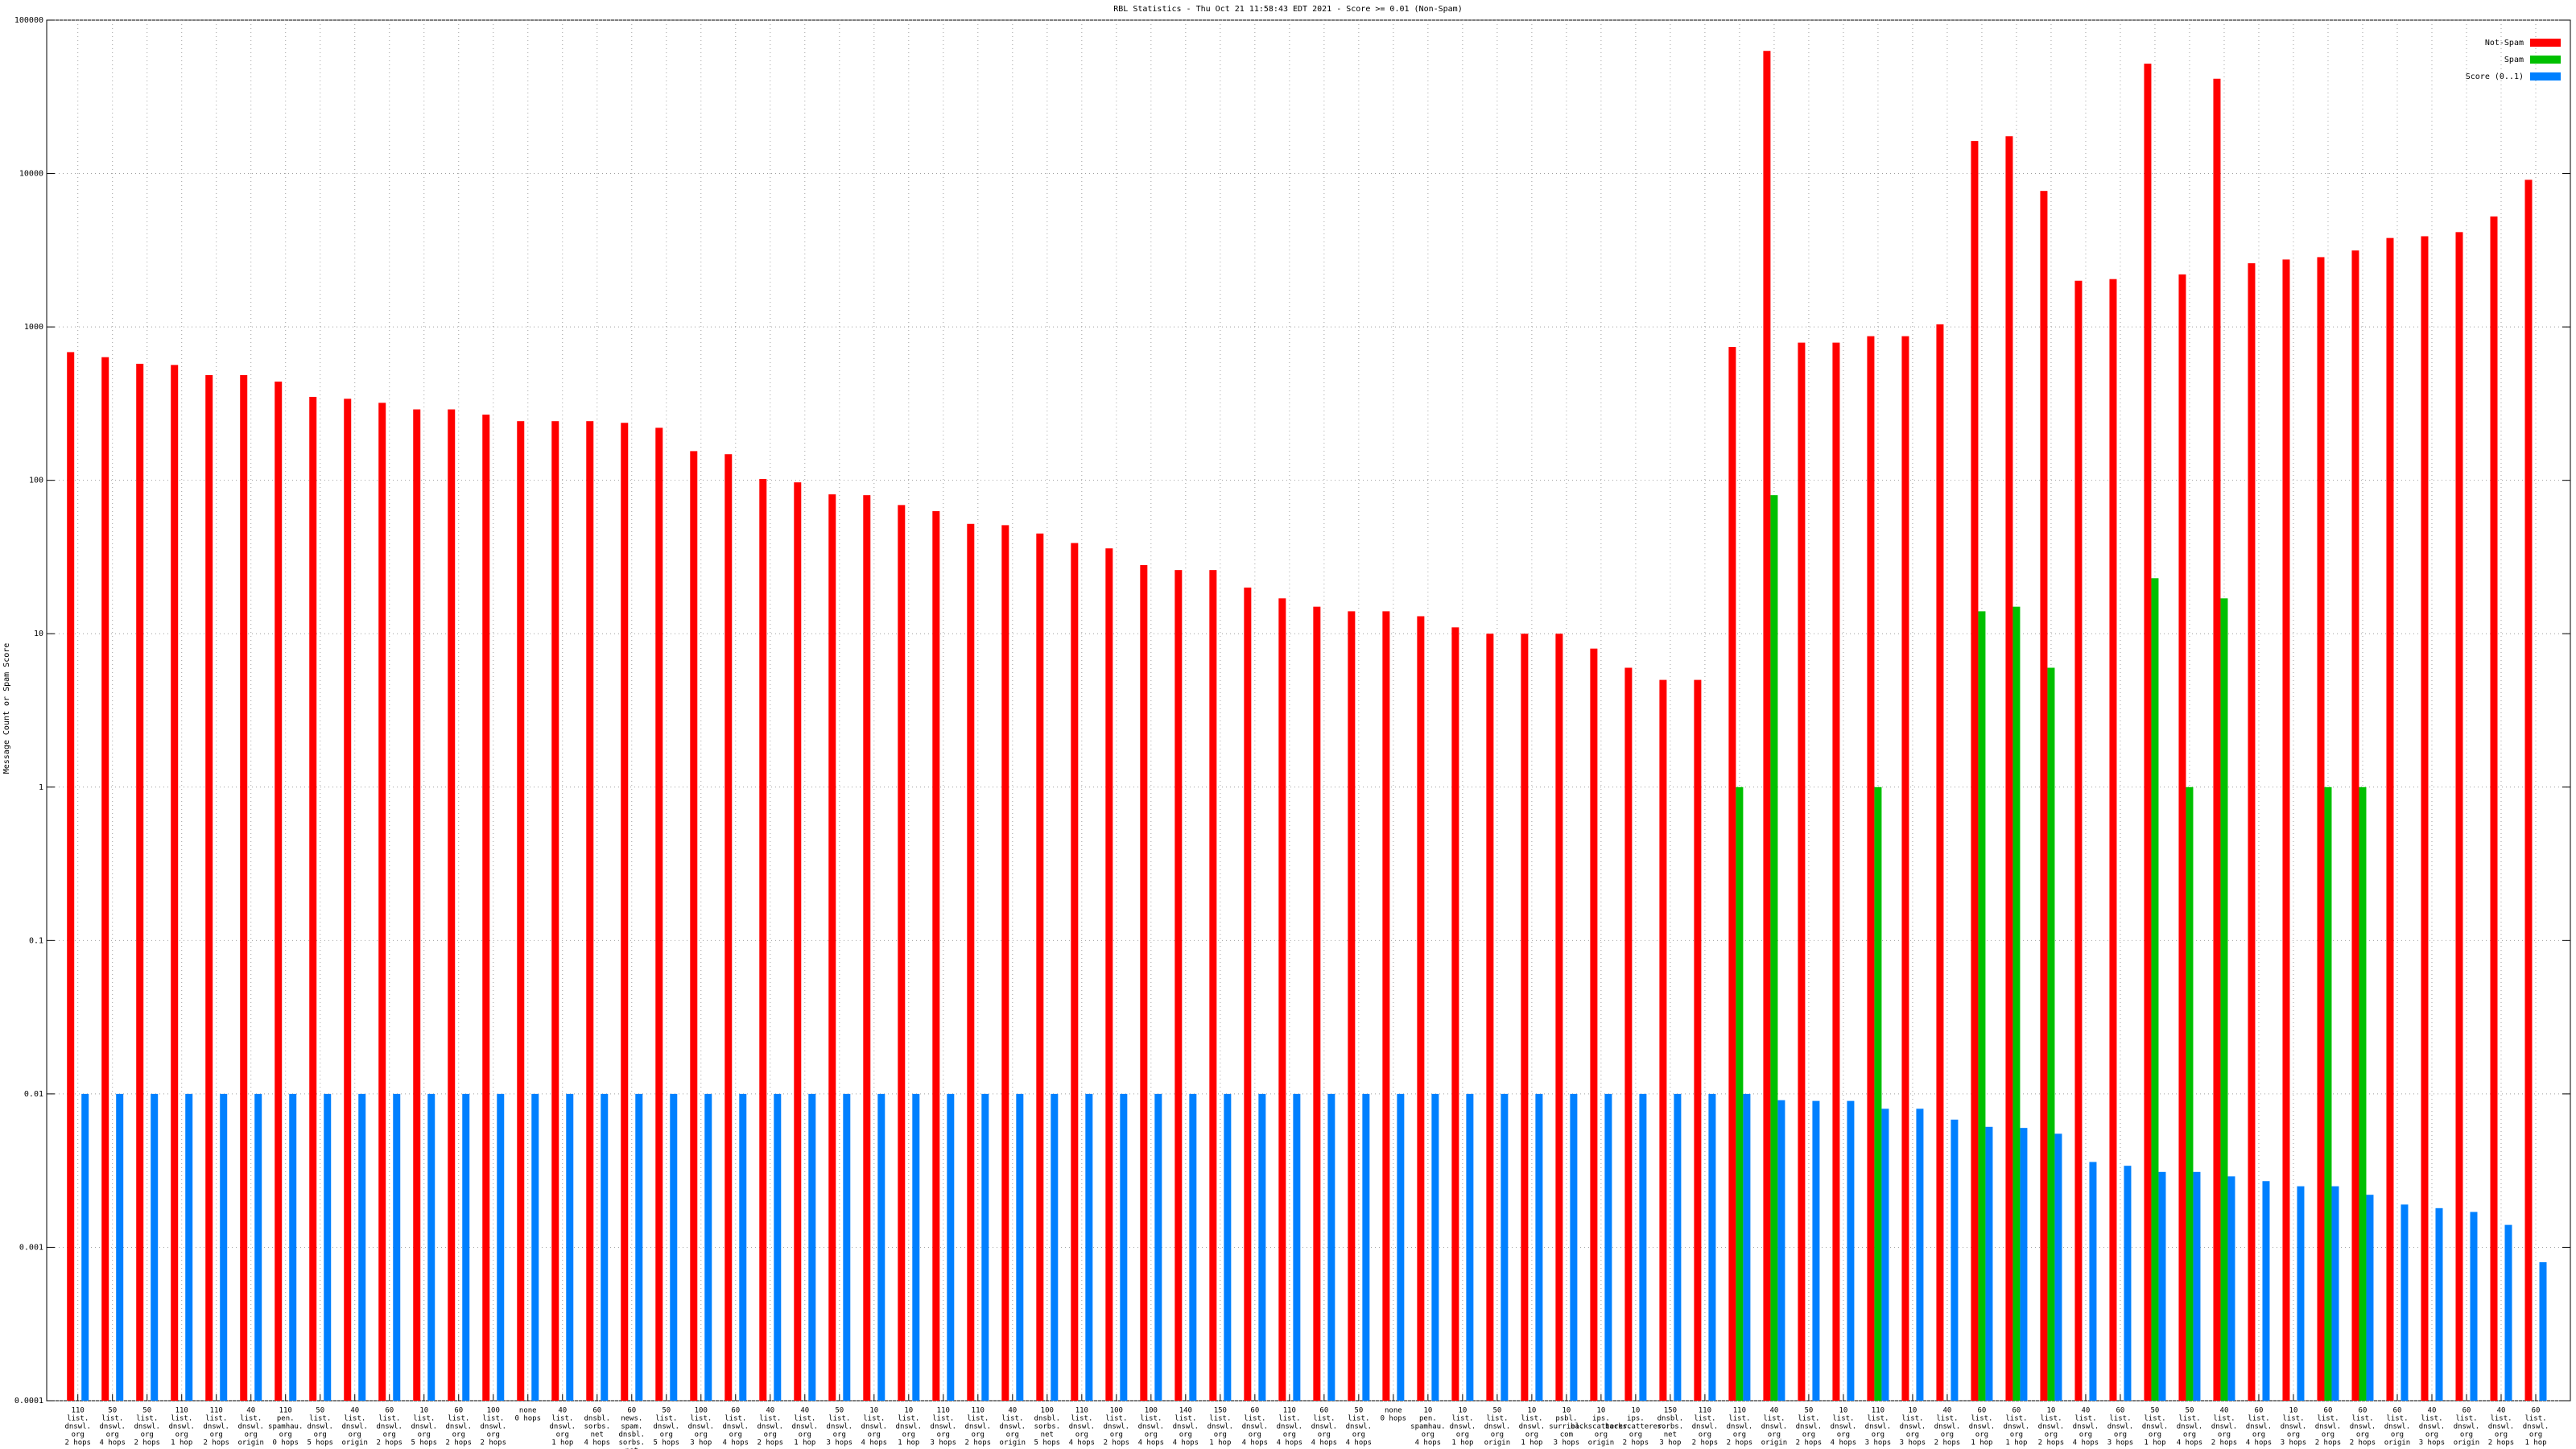 This screenshot has width=2576, height=1449. What do you see at coordinates (1566, 1427) in the screenshot?
I see `x-tick-label: surriel.` at bounding box center [1566, 1427].